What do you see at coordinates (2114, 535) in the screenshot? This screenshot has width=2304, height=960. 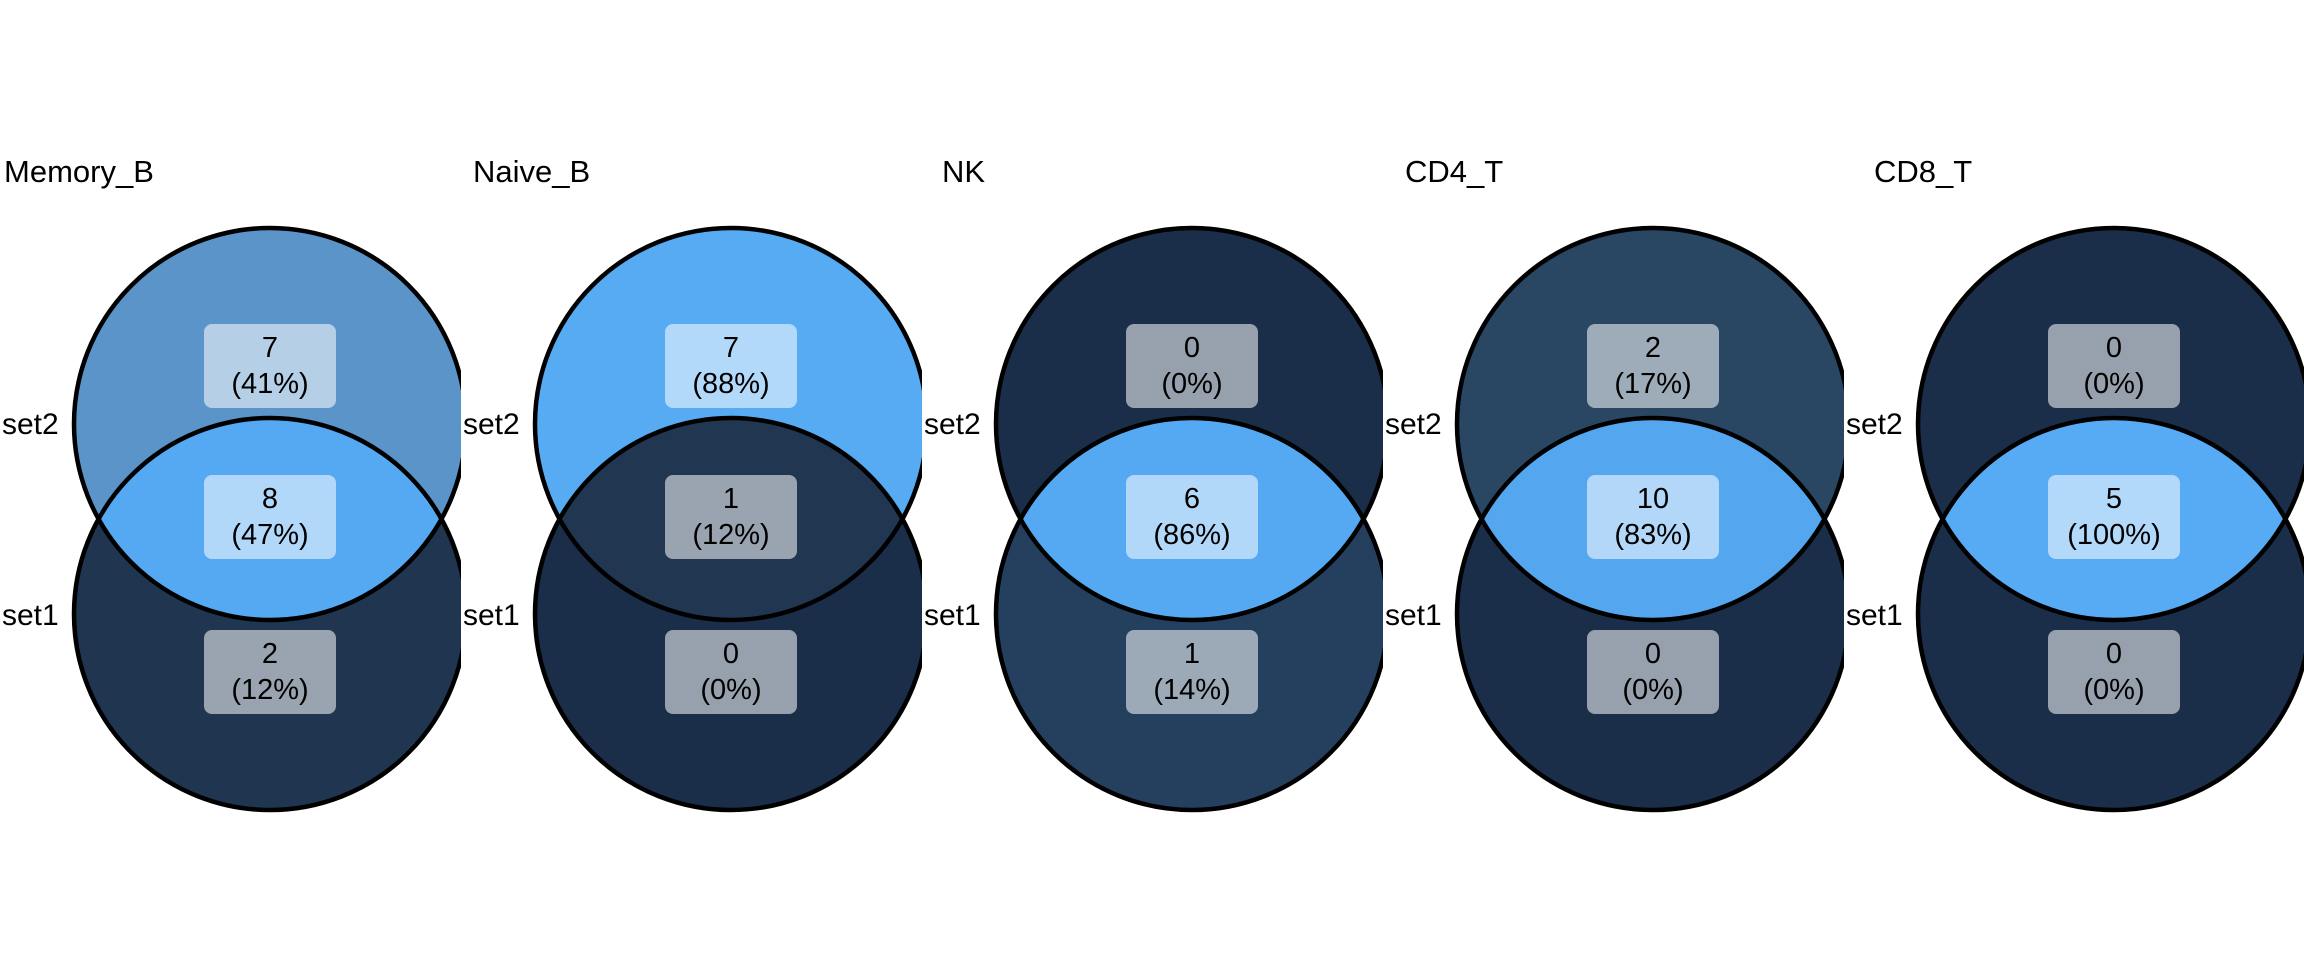 I see `region-percent: (100%)` at bounding box center [2114, 535].